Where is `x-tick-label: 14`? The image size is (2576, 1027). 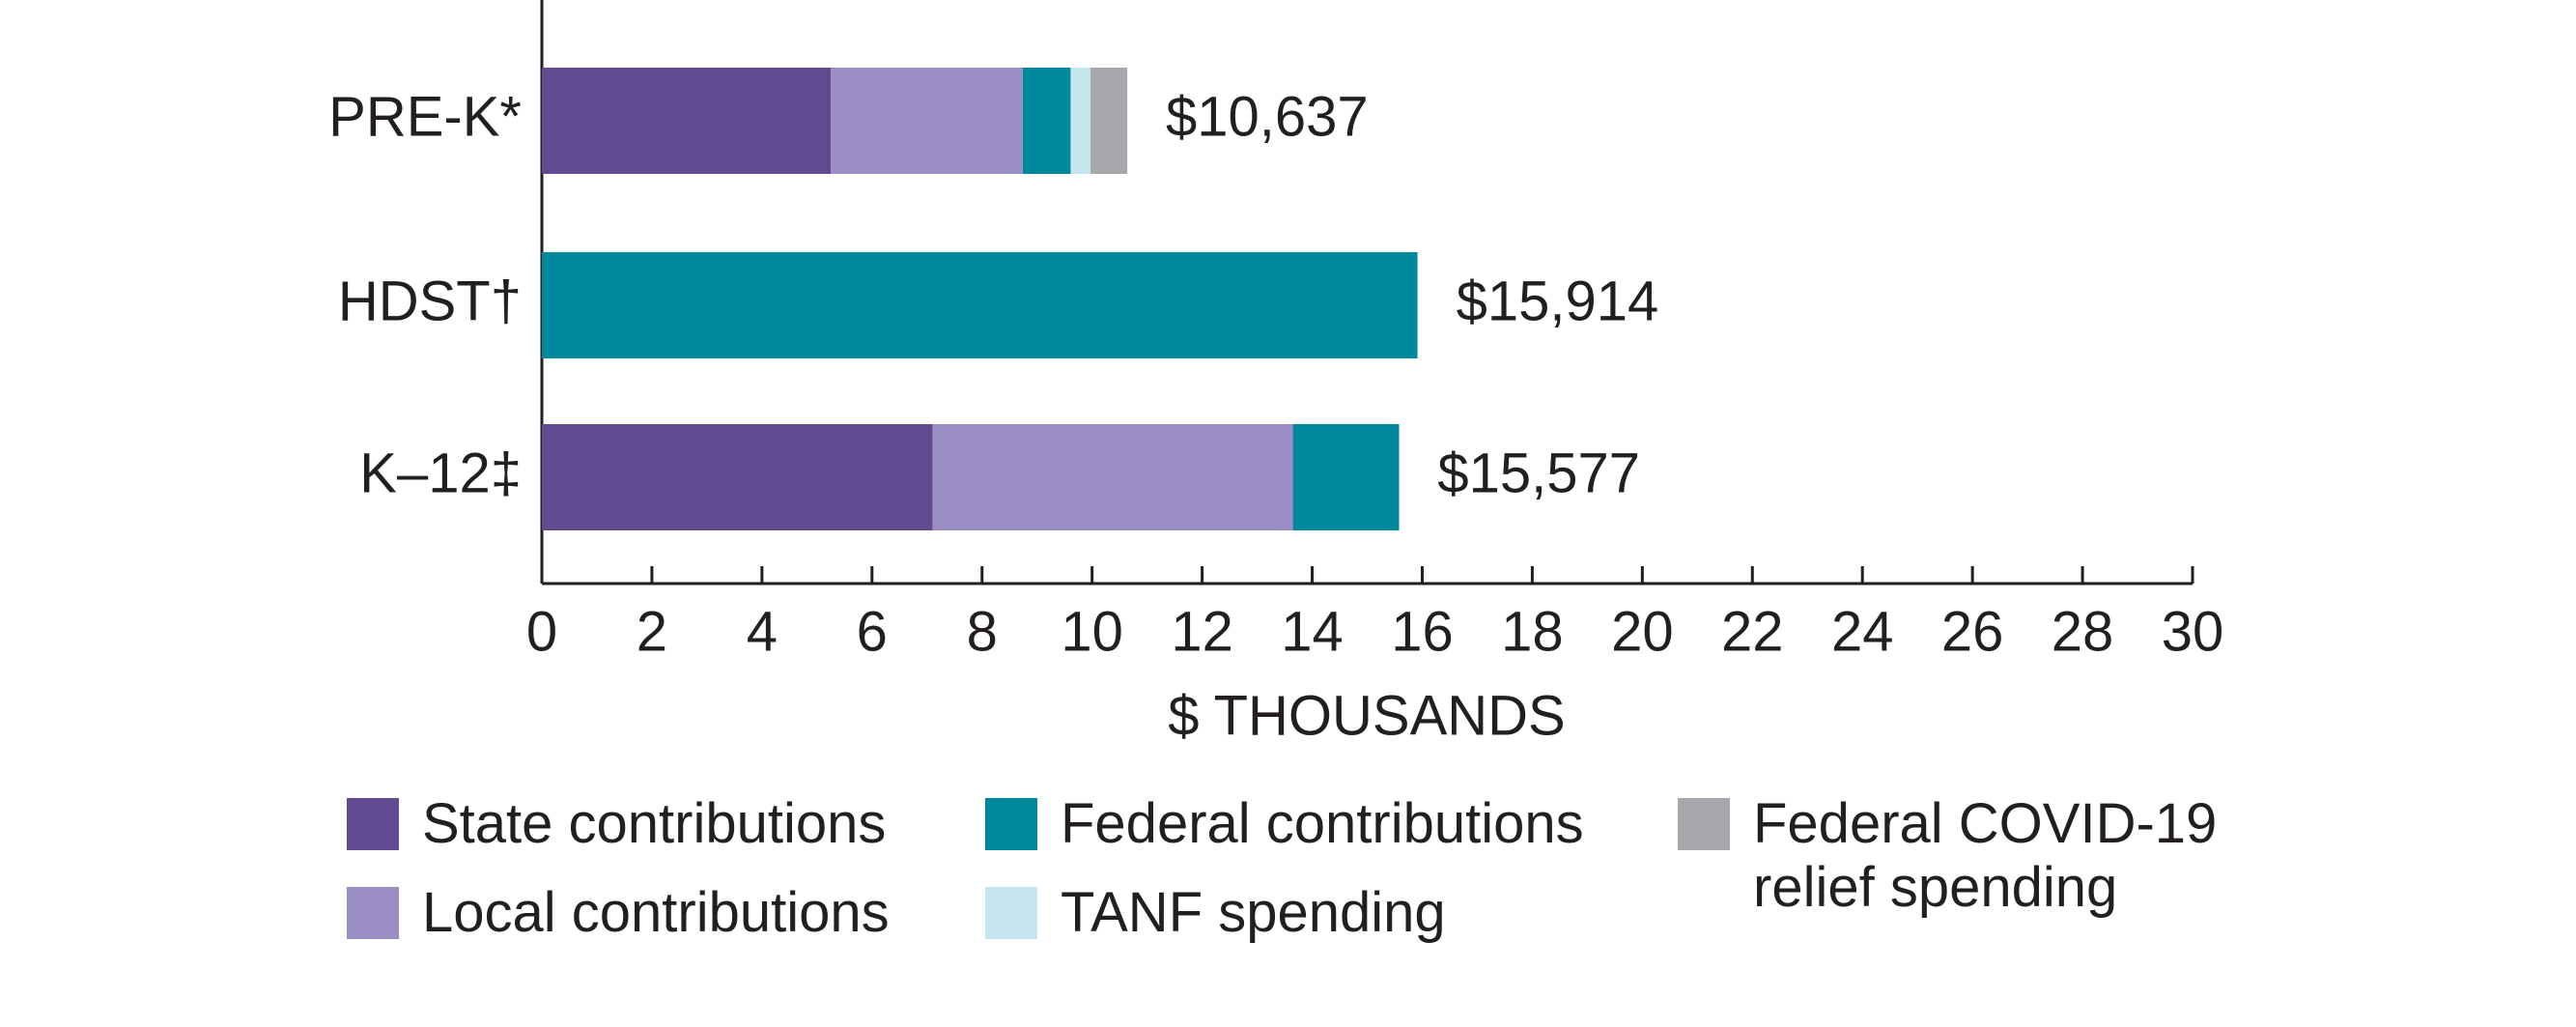
x-tick-label: 14 is located at coordinates (1312, 631).